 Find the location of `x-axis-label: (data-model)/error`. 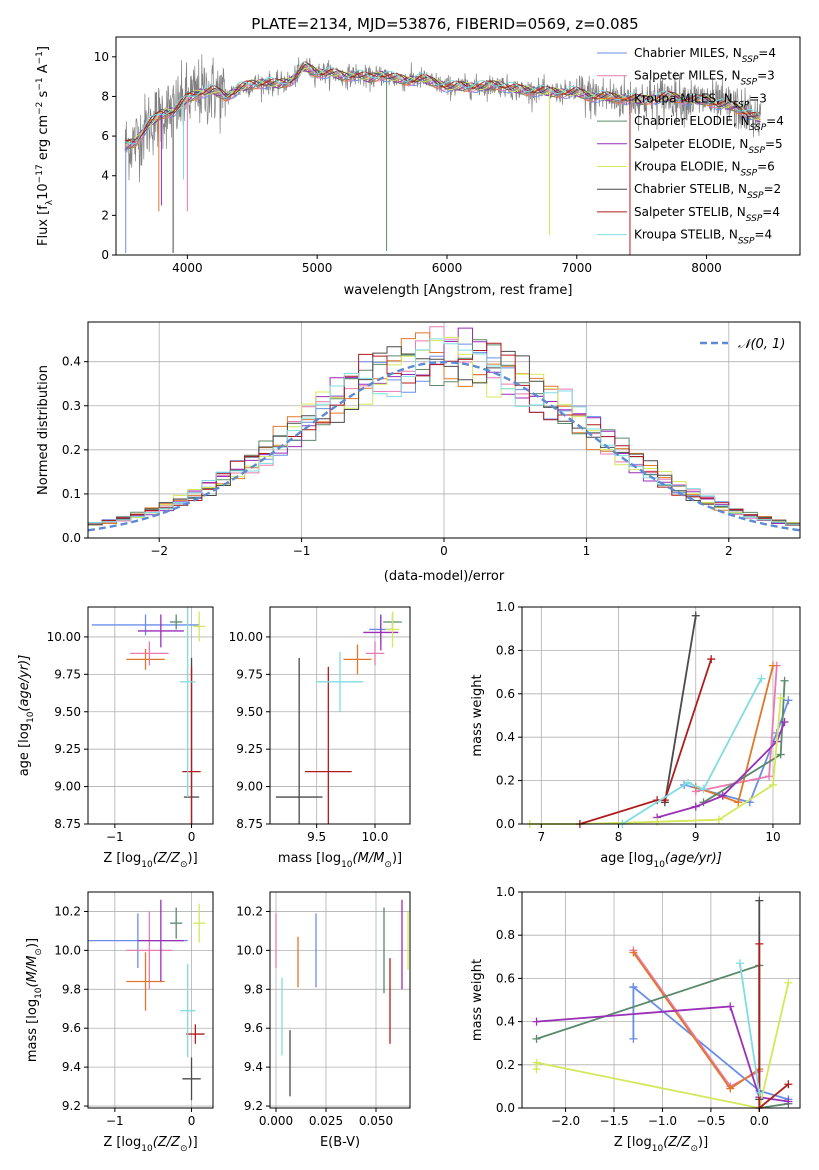

x-axis-label: (data-model)/error is located at coordinates (444, 576).